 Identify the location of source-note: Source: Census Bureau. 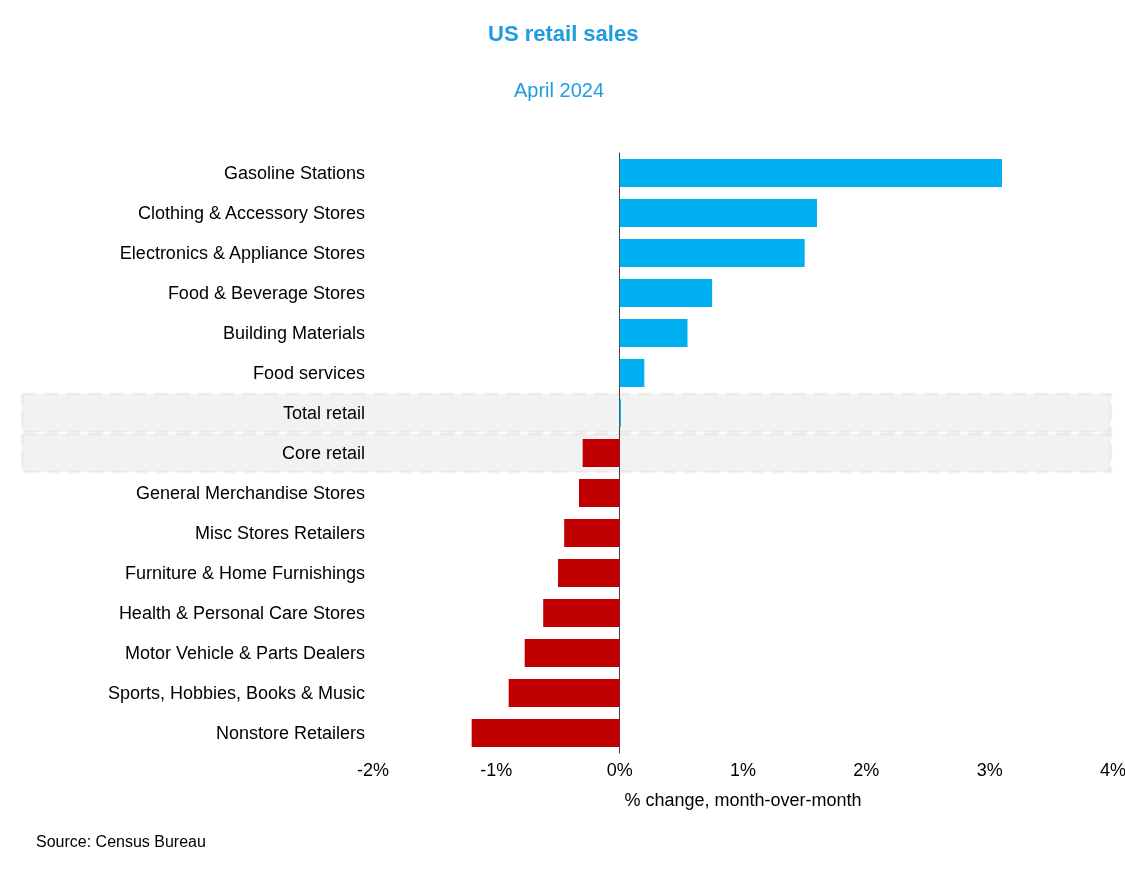
(121, 841).